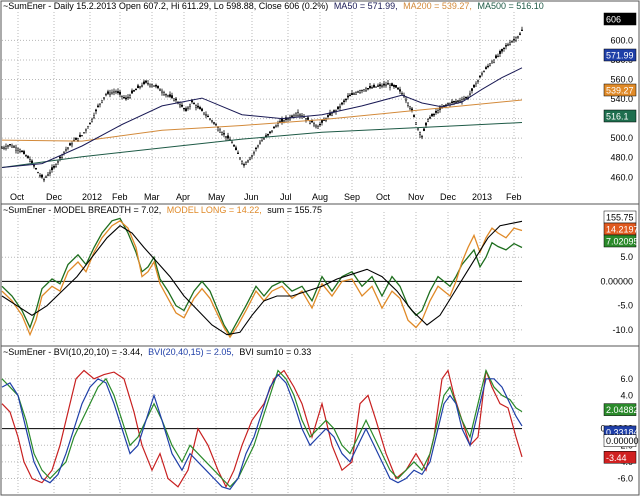  Describe the element at coordinates (183, 197) in the screenshot. I see `x-tick-label: Apr` at that location.